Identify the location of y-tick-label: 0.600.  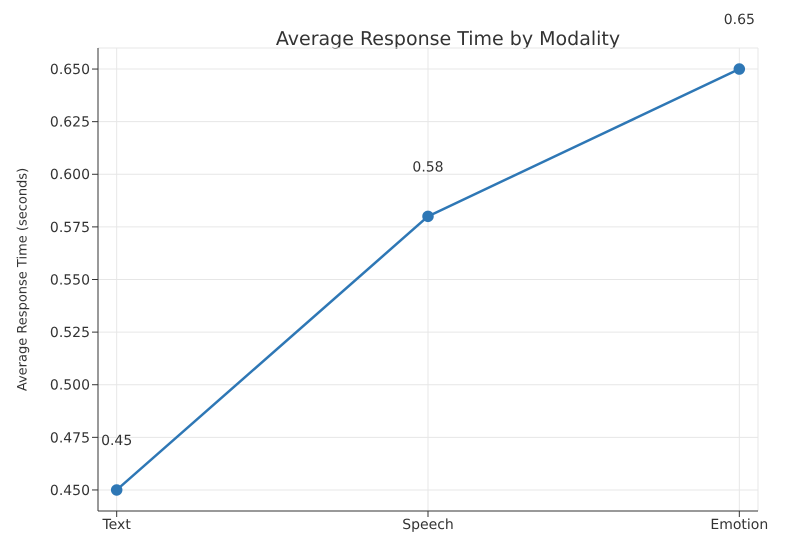
(70, 175).